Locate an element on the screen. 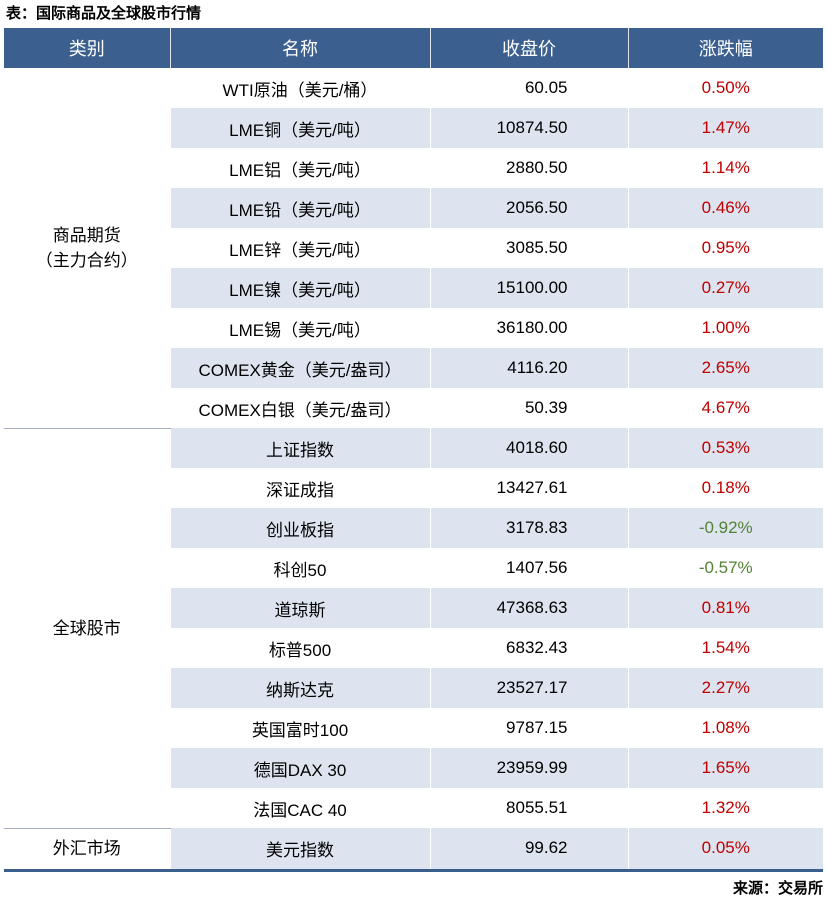 The image size is (827, 904). category-line: 商品期货 is located at coordinates (86, 235).